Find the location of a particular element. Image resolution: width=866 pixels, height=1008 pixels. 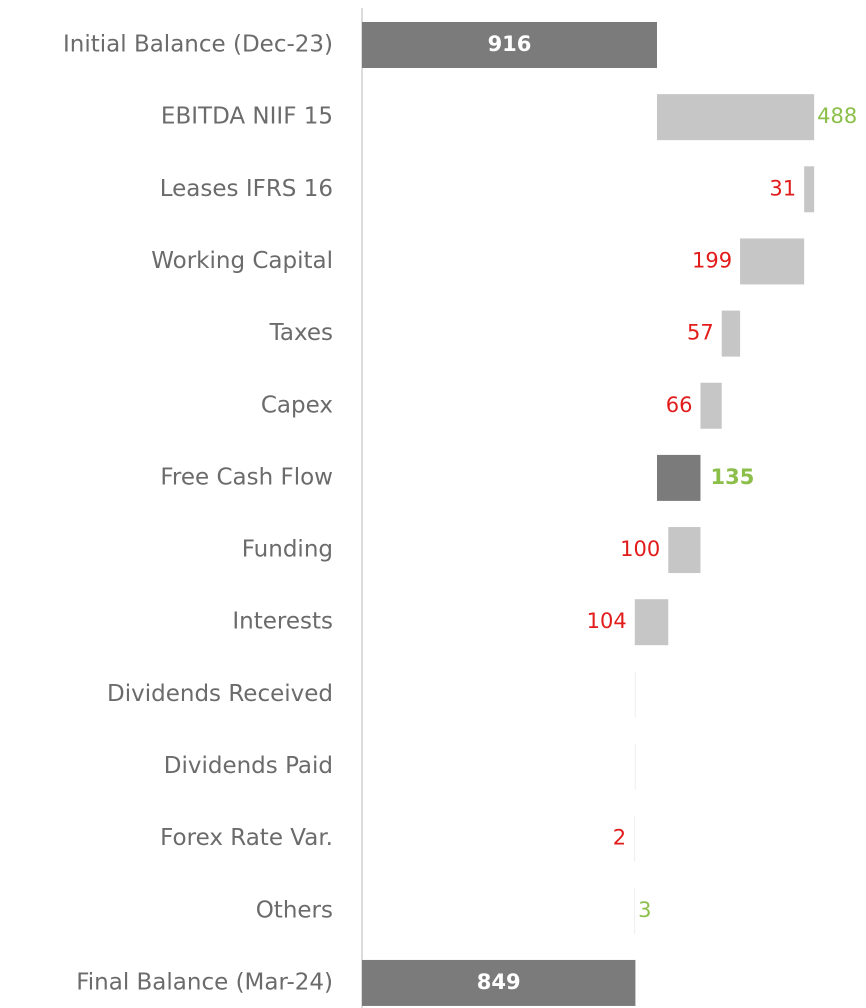

value-label: 66 is located at coordinates (679, 405).